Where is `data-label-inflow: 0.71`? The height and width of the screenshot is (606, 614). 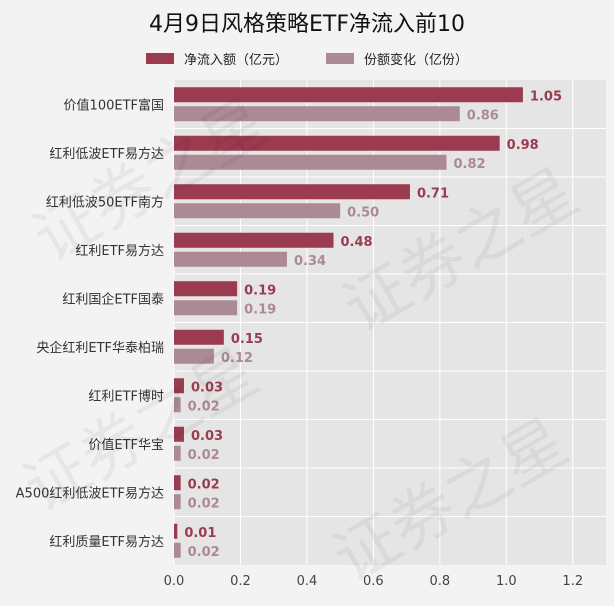 data-label-inflow: 0.71 is located at coordinates (433, 193).